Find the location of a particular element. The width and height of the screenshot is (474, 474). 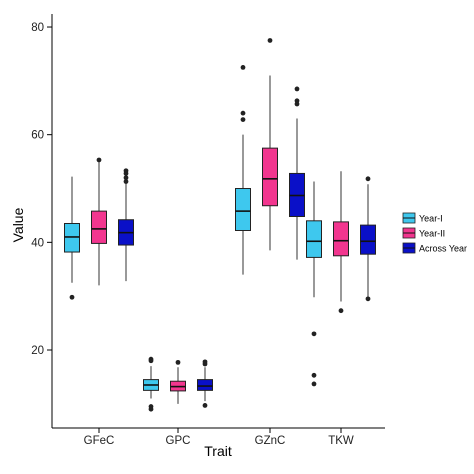

box-across-year-gznc is located at coordinates (297, 173).